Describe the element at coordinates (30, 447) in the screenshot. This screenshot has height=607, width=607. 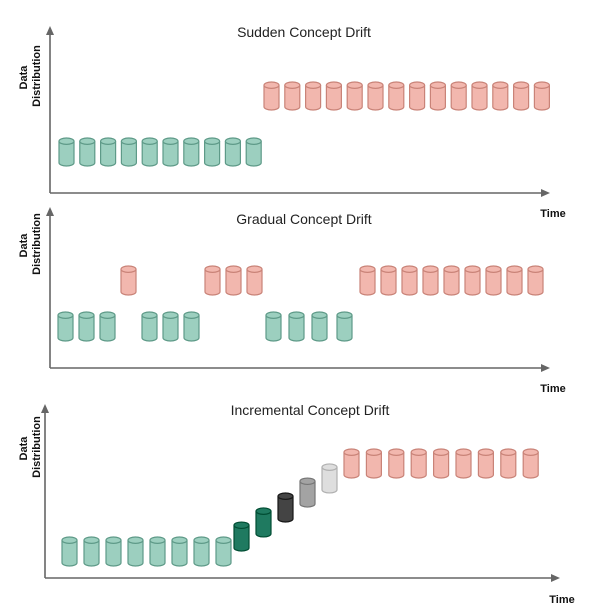
I see `y-axis-label-incremental: Data Distribution` at that location.